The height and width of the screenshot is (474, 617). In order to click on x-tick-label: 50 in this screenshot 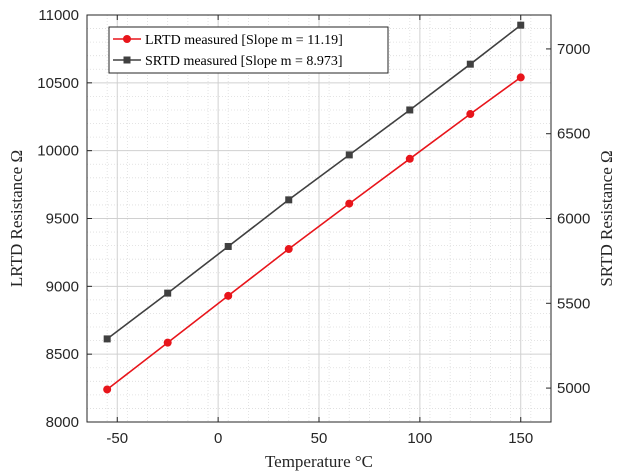, I will do `click(319, 438)`.